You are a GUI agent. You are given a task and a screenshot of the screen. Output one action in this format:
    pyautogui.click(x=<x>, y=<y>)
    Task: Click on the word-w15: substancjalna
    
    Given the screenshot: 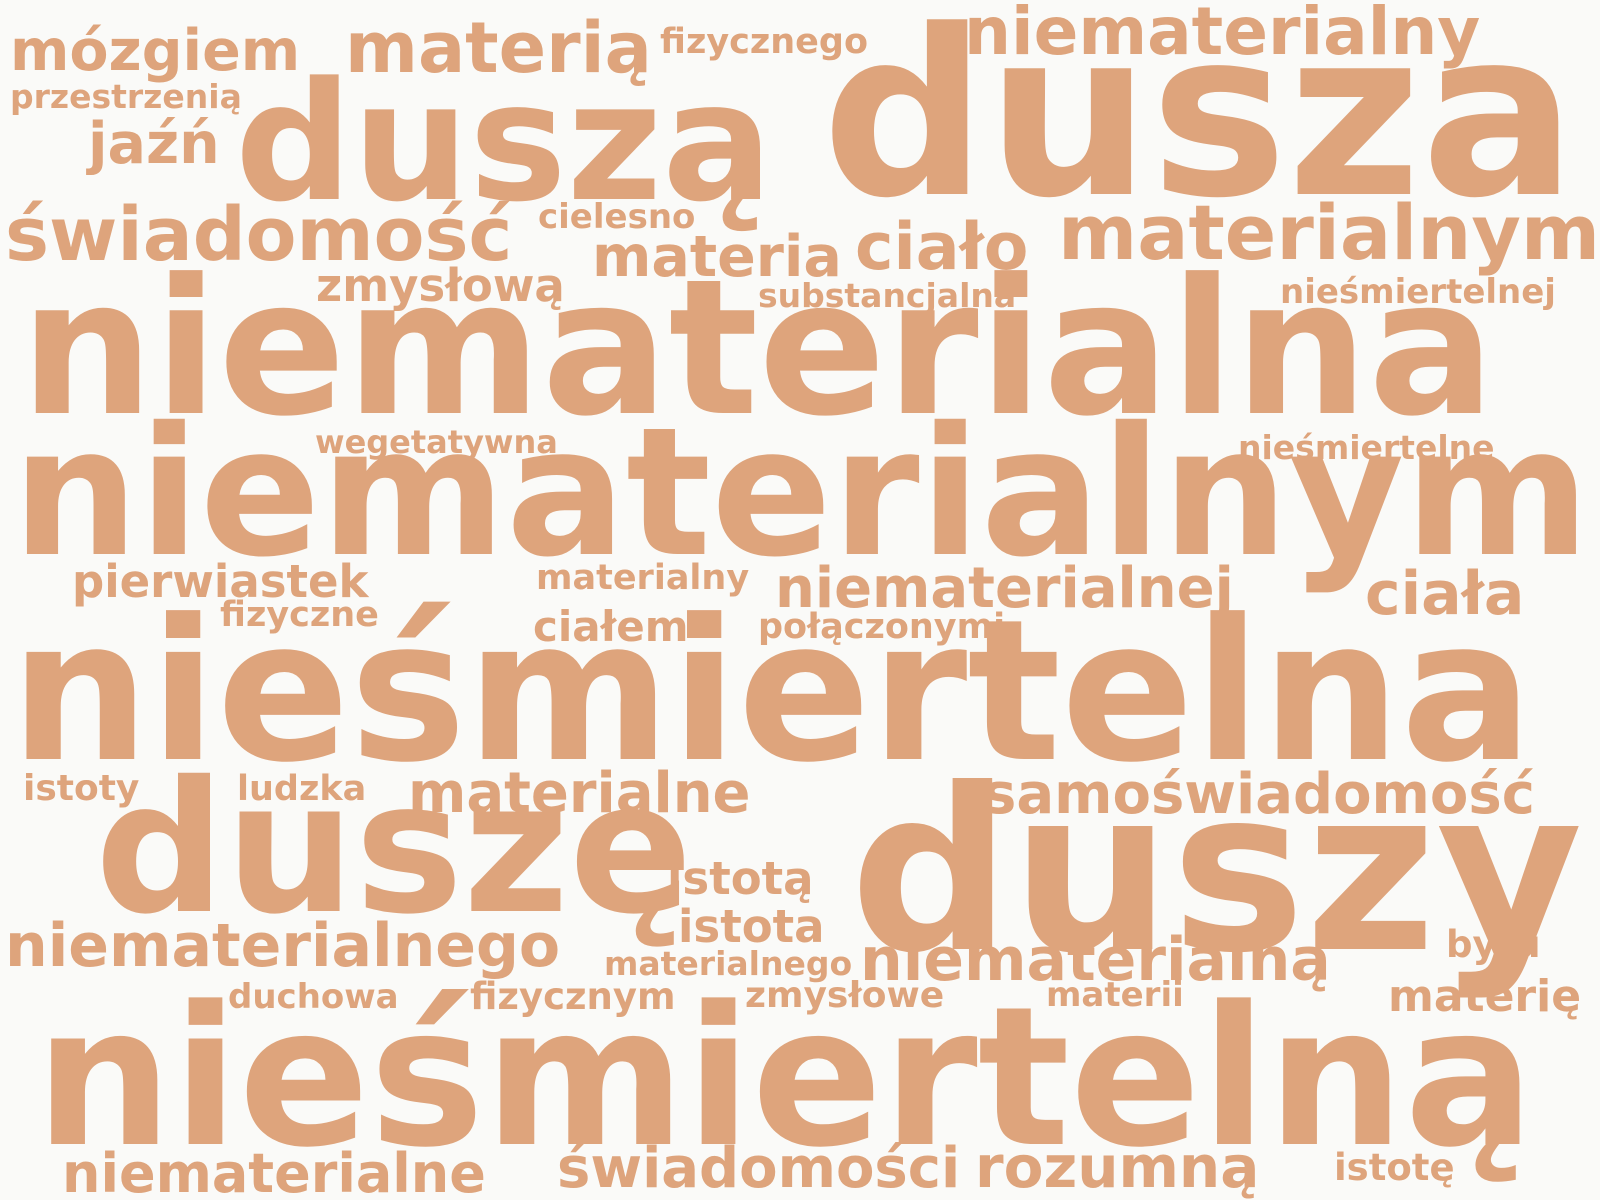 What is the action you would take?
    pyautogui.click(x=887, y=295)
    